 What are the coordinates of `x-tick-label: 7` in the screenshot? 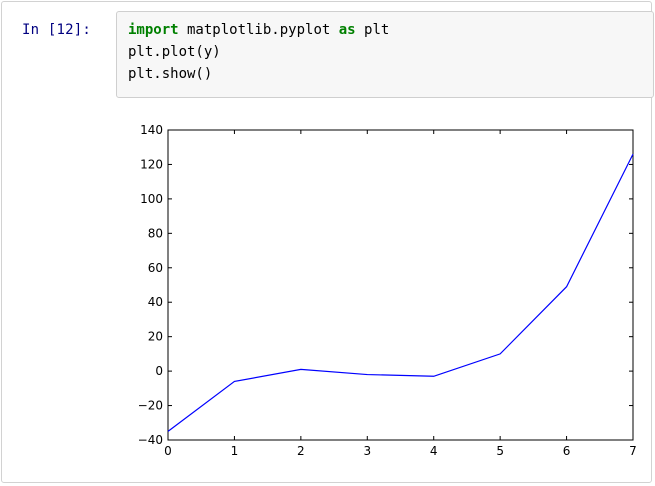 It's located at (633, 451).